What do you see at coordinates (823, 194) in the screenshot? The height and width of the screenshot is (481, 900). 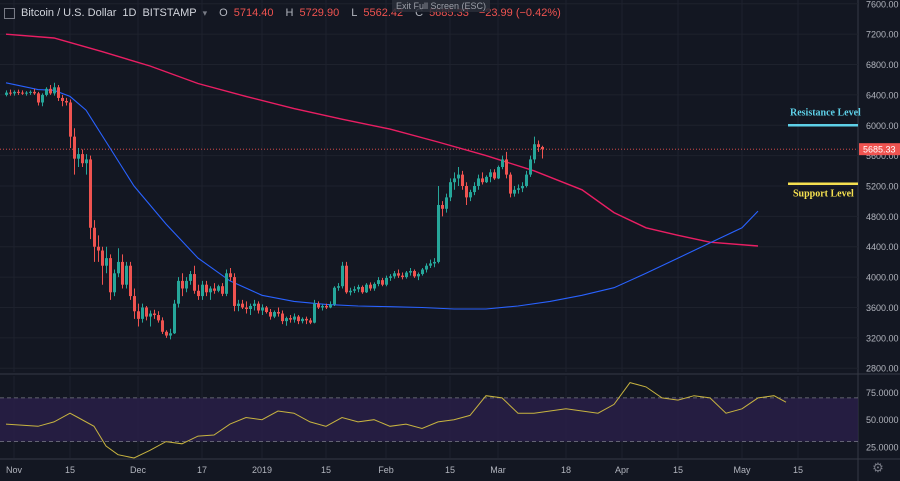 I see `support-label: Support Level` at bounding box center [823, 194].